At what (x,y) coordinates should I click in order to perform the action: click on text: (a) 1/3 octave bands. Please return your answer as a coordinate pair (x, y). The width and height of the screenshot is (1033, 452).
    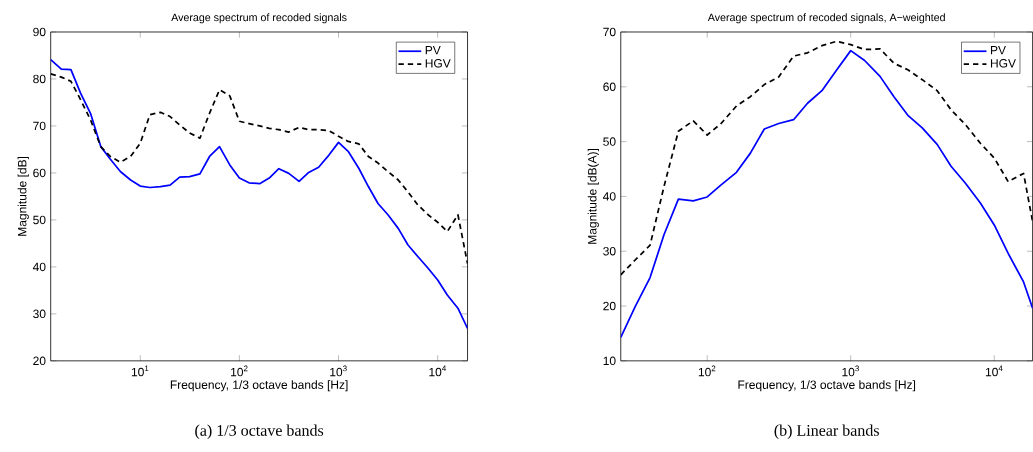
    Looking at the image, I should click on (259, 432).